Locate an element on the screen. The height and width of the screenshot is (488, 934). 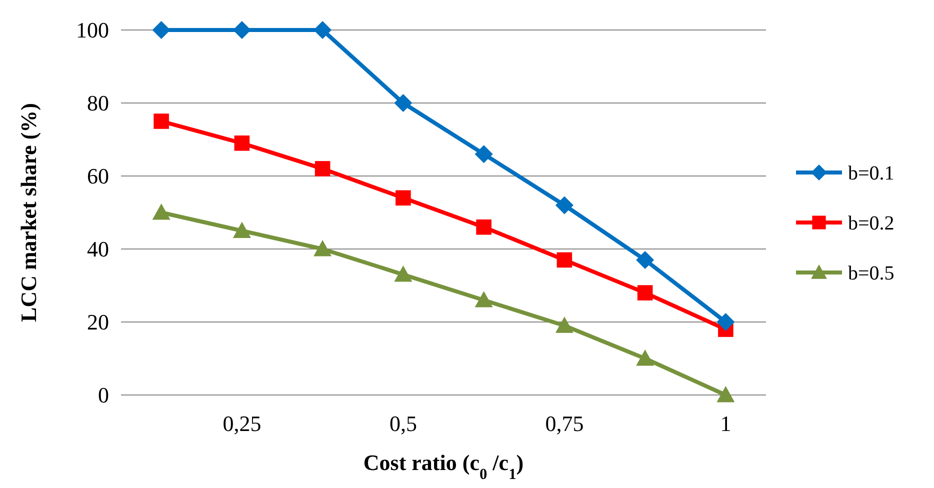
y-tick-label: 20 is located at coordinates (98, 322).